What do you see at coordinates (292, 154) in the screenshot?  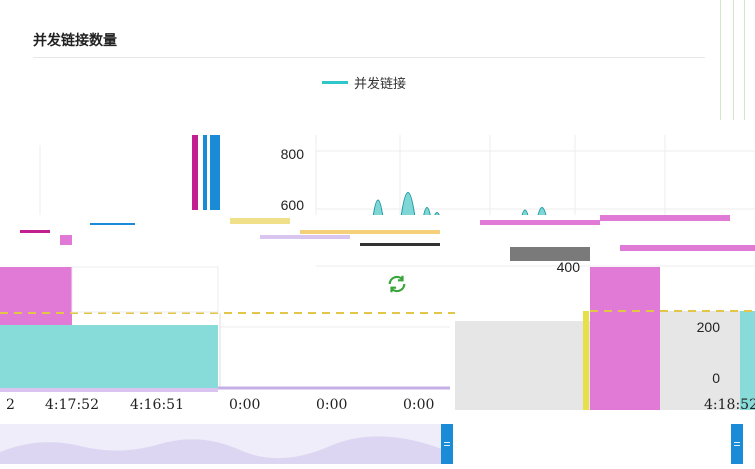 I see `y-tick-label: 800` at bounding box center [292, 154].